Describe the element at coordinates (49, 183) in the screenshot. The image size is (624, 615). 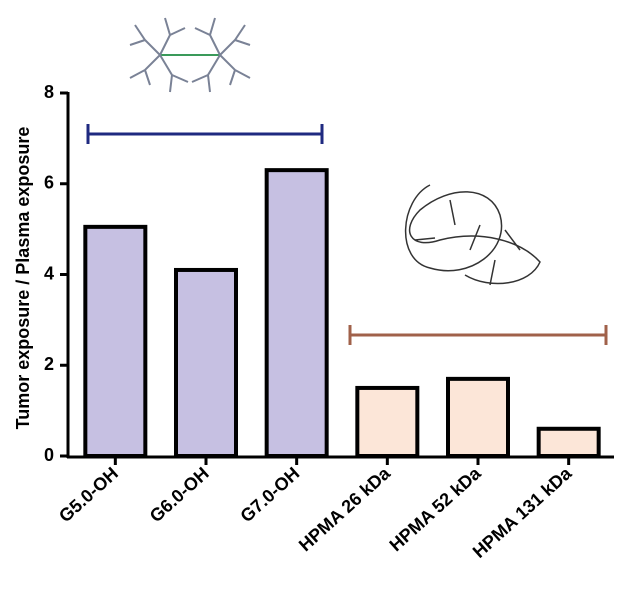
I see `y-tick-label: 6` at that location.